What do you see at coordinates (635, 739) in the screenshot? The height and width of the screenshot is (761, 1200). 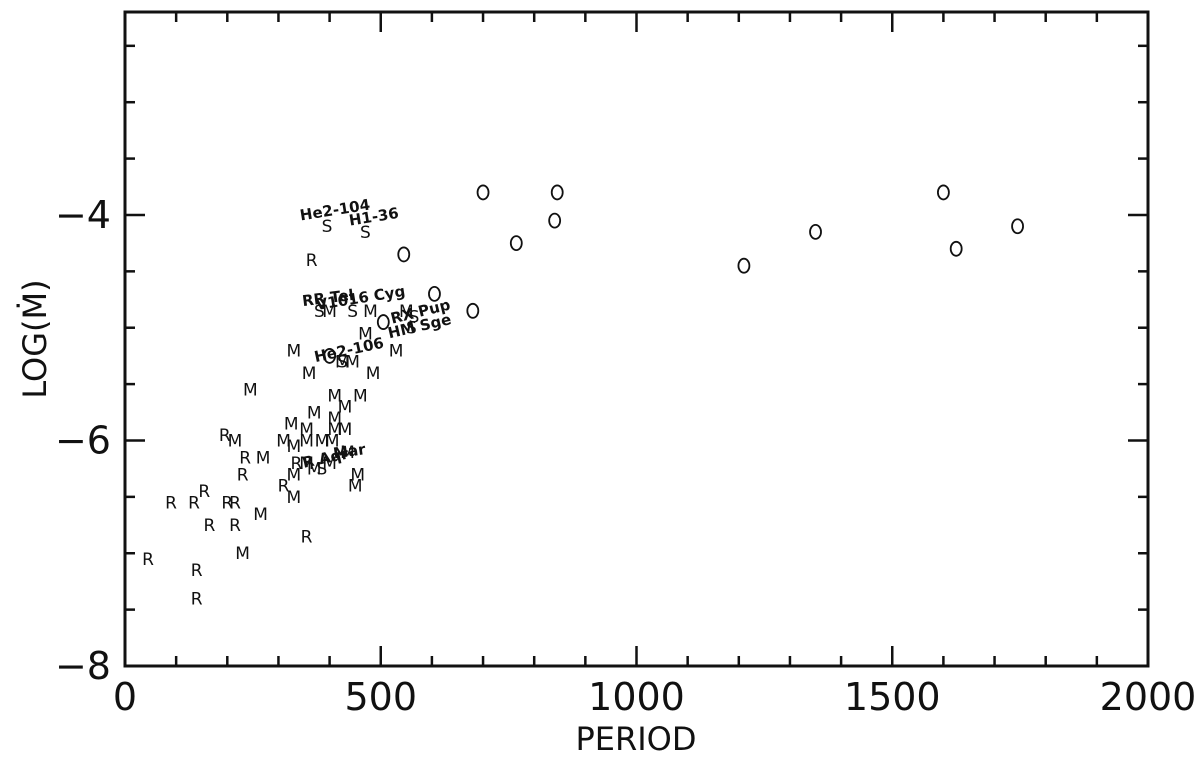 I see `x-axis-label: PERIOD` at bounding box center [635, 739].